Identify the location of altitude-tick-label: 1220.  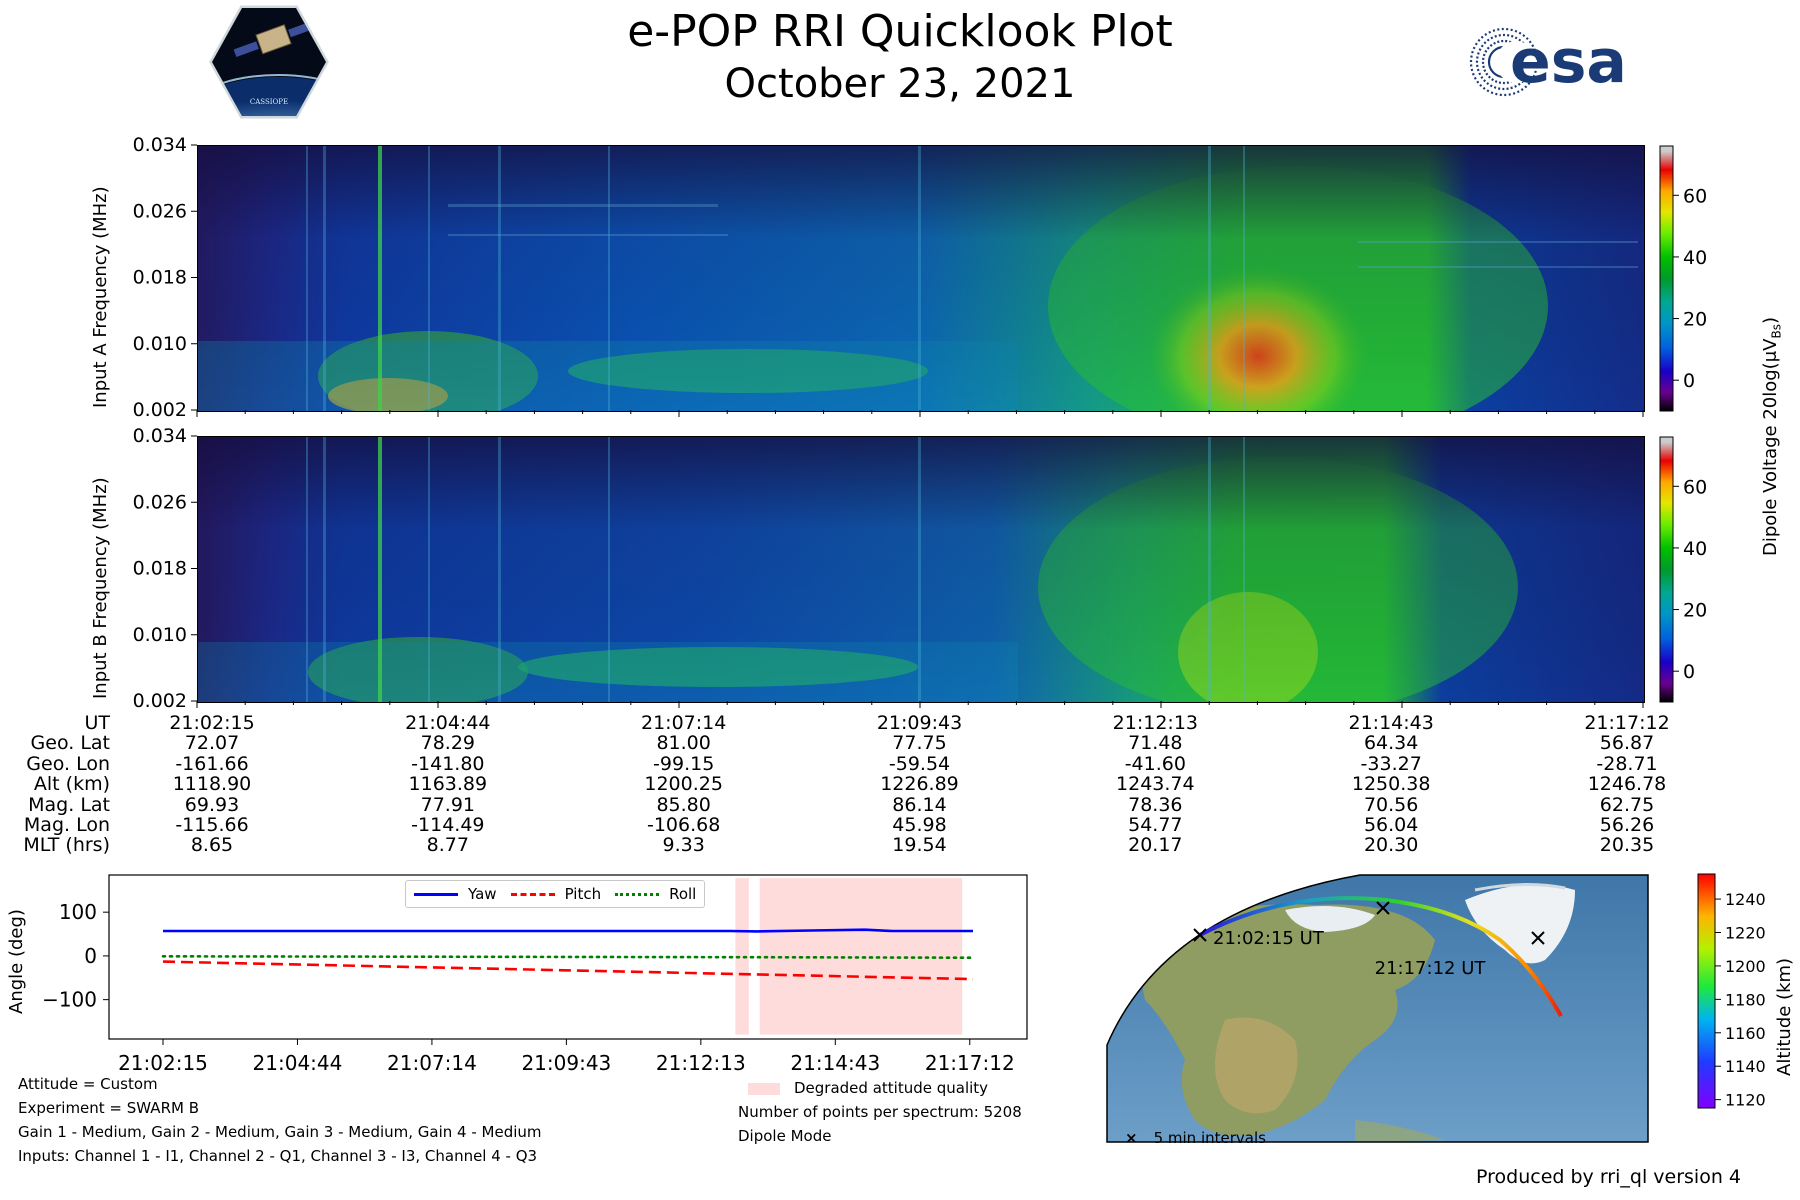
(1745, 933).